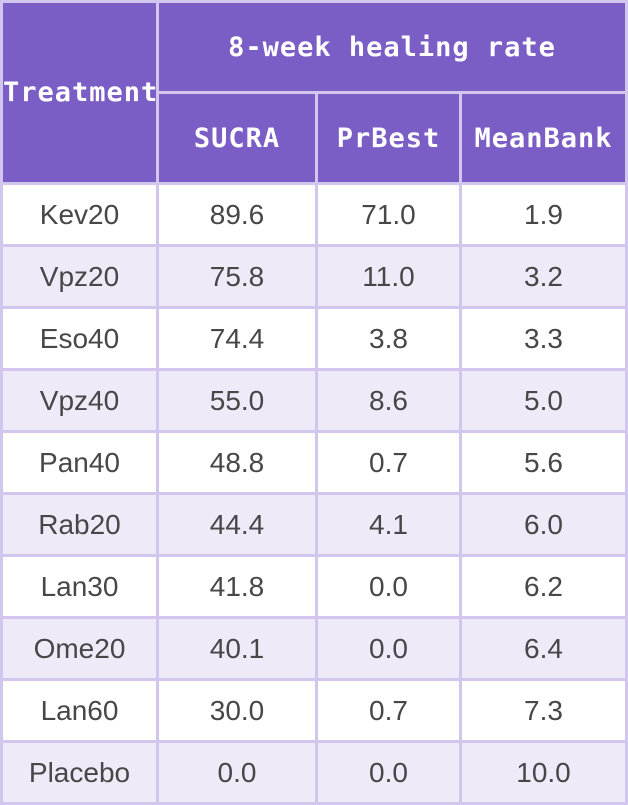 The height and width of the screenshot is (805, 628). What do you see at coordinates (237, 138) in the screenshot?
I see `col-header-sucra: SUCRA` at bounding box center [237, 138].